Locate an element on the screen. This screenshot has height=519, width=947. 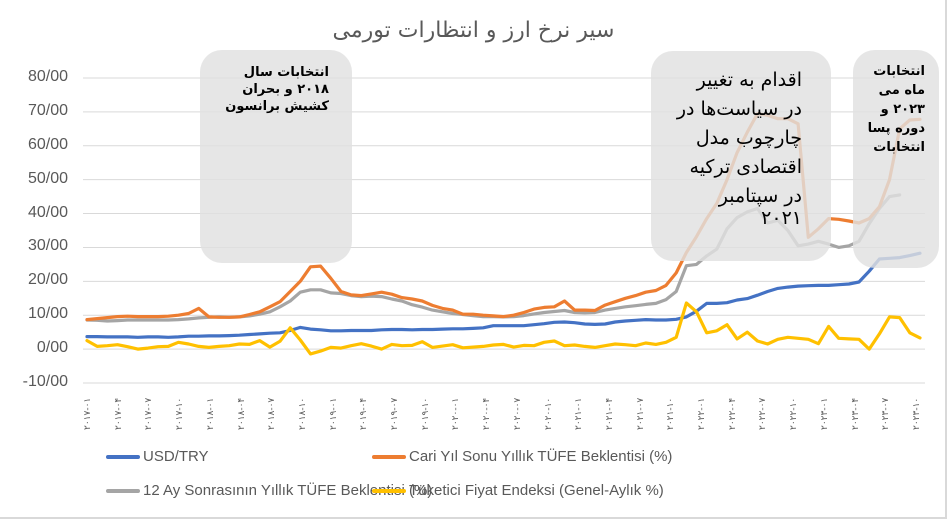
legend-item-usd-try: USD/TRY is located at coordinates (157, 456).